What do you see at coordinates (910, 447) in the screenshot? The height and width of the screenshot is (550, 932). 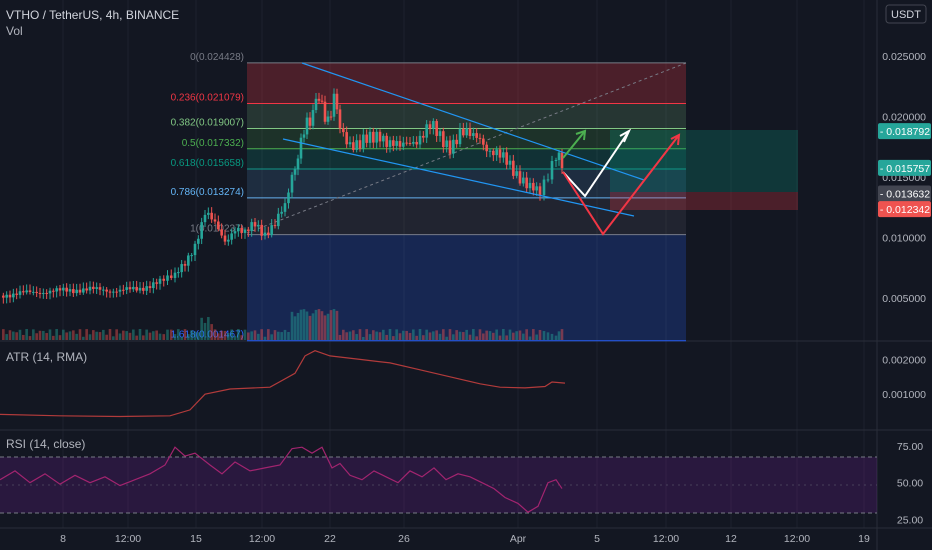 I see `rsi-tick-label: 75.00` at bounding box center [910, 447].